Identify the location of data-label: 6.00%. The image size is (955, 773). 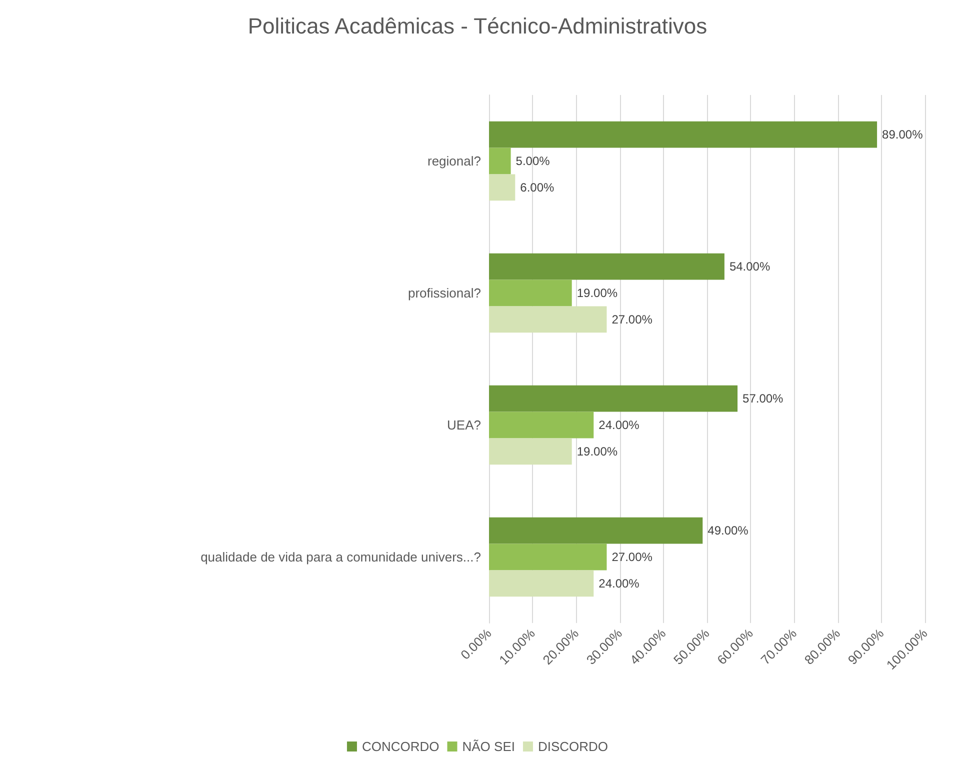
(537, 187).